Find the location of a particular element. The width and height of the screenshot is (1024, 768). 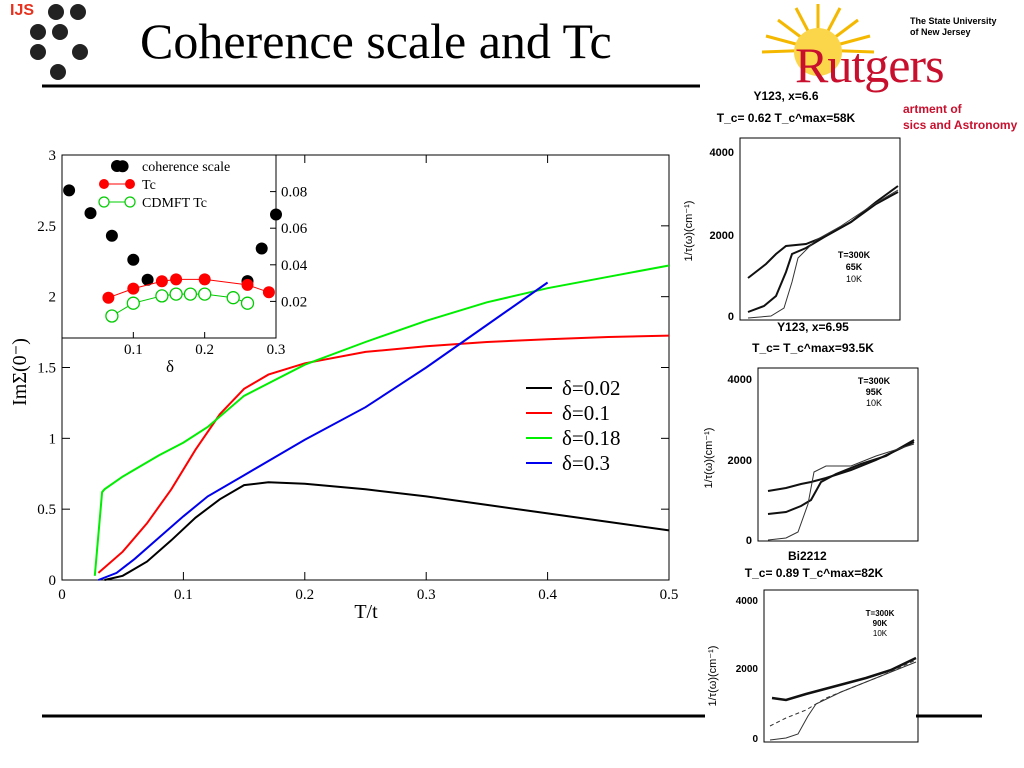

rutgers-logo is located at coordinates (818, 40).